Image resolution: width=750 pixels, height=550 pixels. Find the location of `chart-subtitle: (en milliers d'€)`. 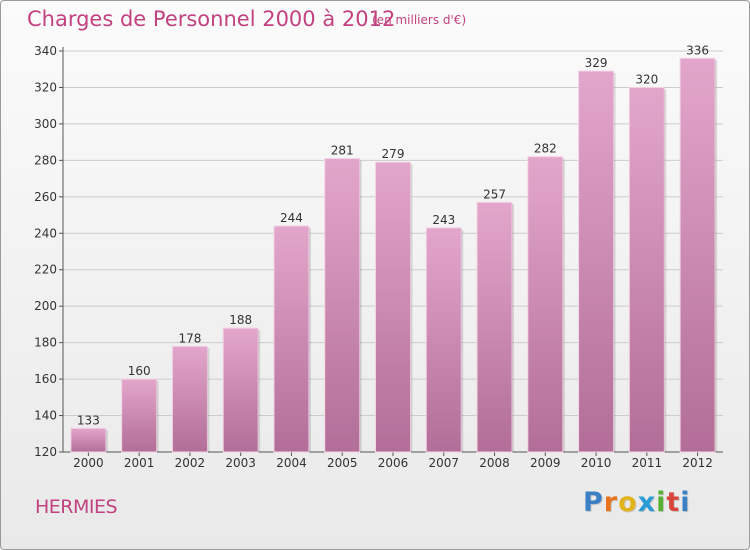

chart-subtitle: (en milliers d'€) is located at coordinates (419, 20).